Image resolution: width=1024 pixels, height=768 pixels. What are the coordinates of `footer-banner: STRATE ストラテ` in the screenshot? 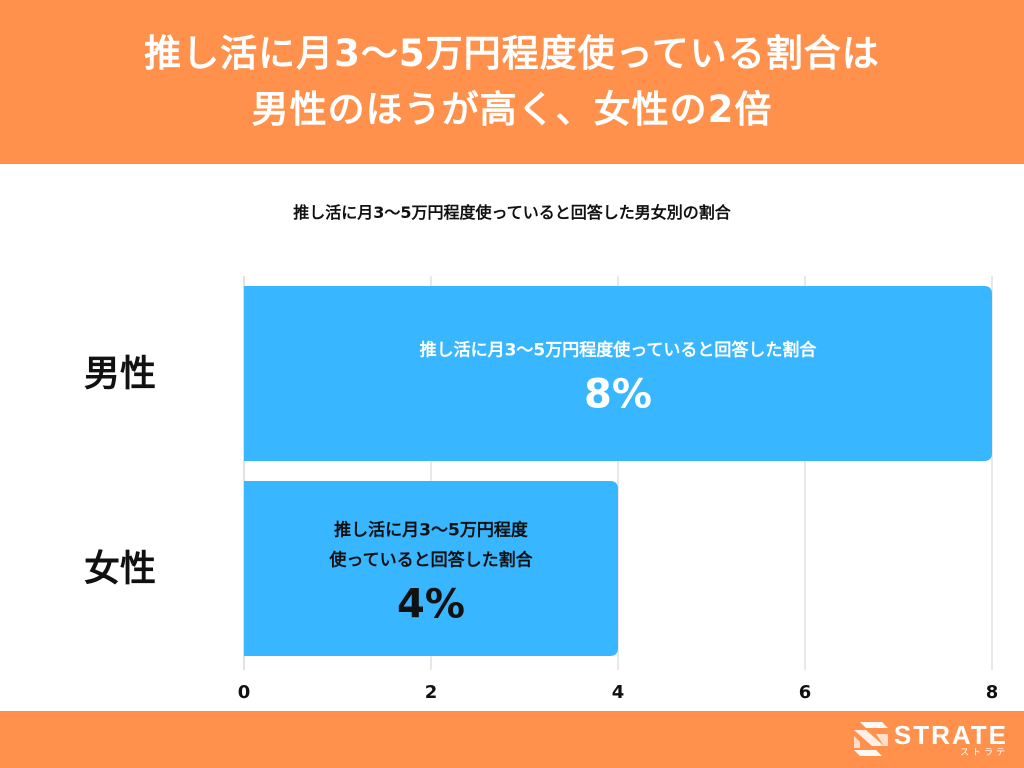 It's located at (512, 739).